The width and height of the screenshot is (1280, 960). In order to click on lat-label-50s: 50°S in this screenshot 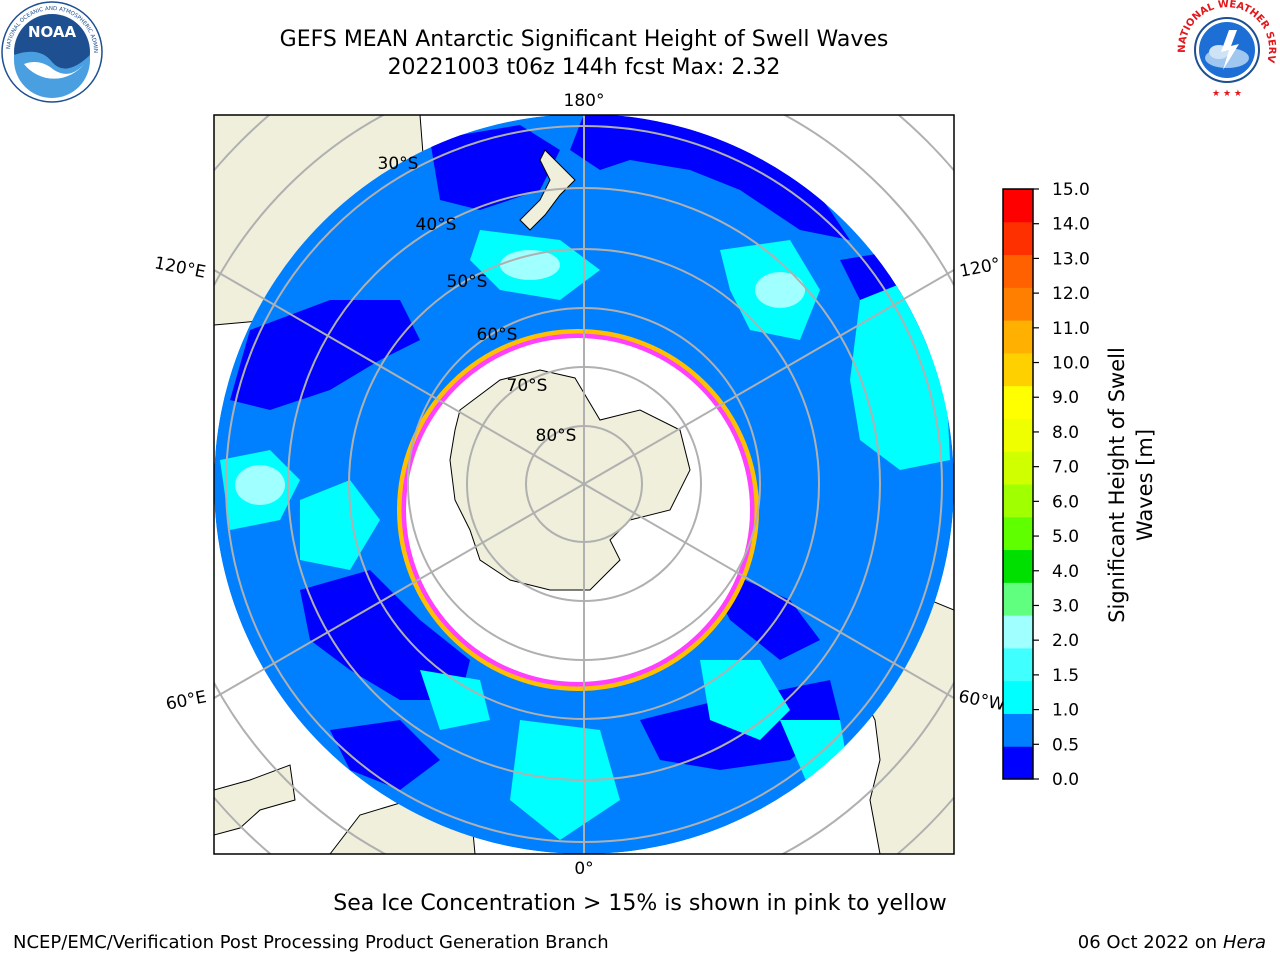, I will do `click(467, 282)`.